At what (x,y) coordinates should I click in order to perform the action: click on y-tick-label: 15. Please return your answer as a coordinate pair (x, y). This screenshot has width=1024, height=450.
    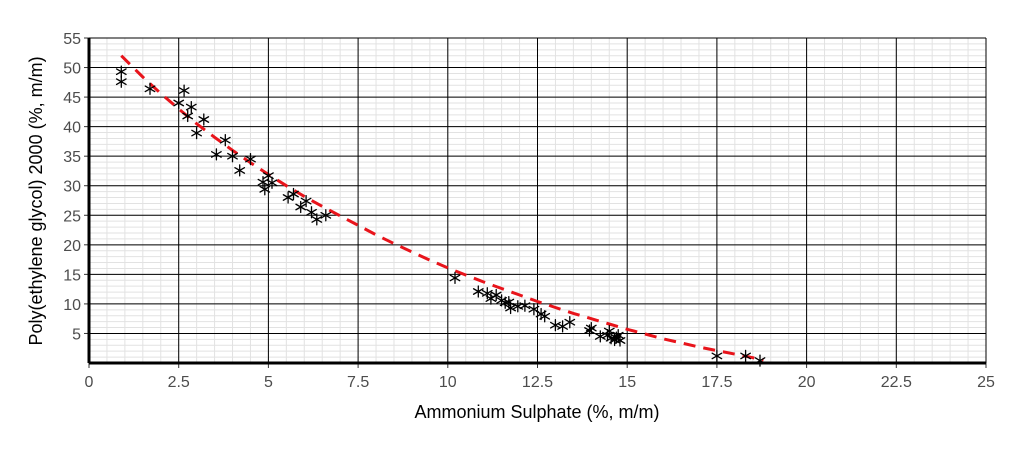
    Looking at the image, I should click on (72, 275).